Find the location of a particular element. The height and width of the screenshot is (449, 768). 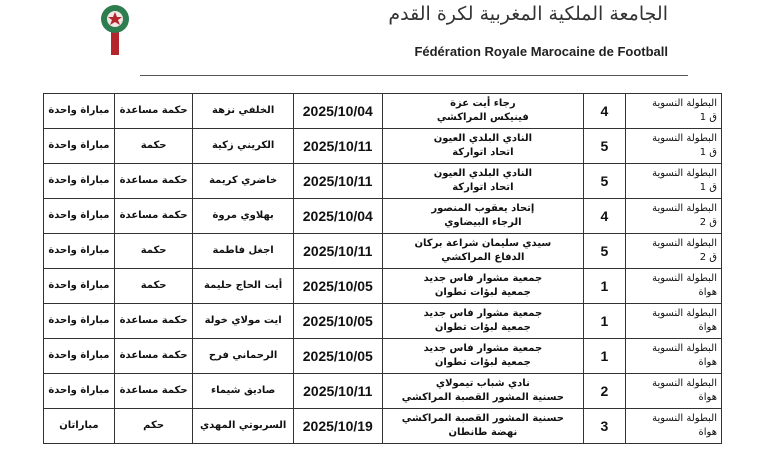

referee-name-cell: خاضري كريمة is located at coordinates (243, 181).